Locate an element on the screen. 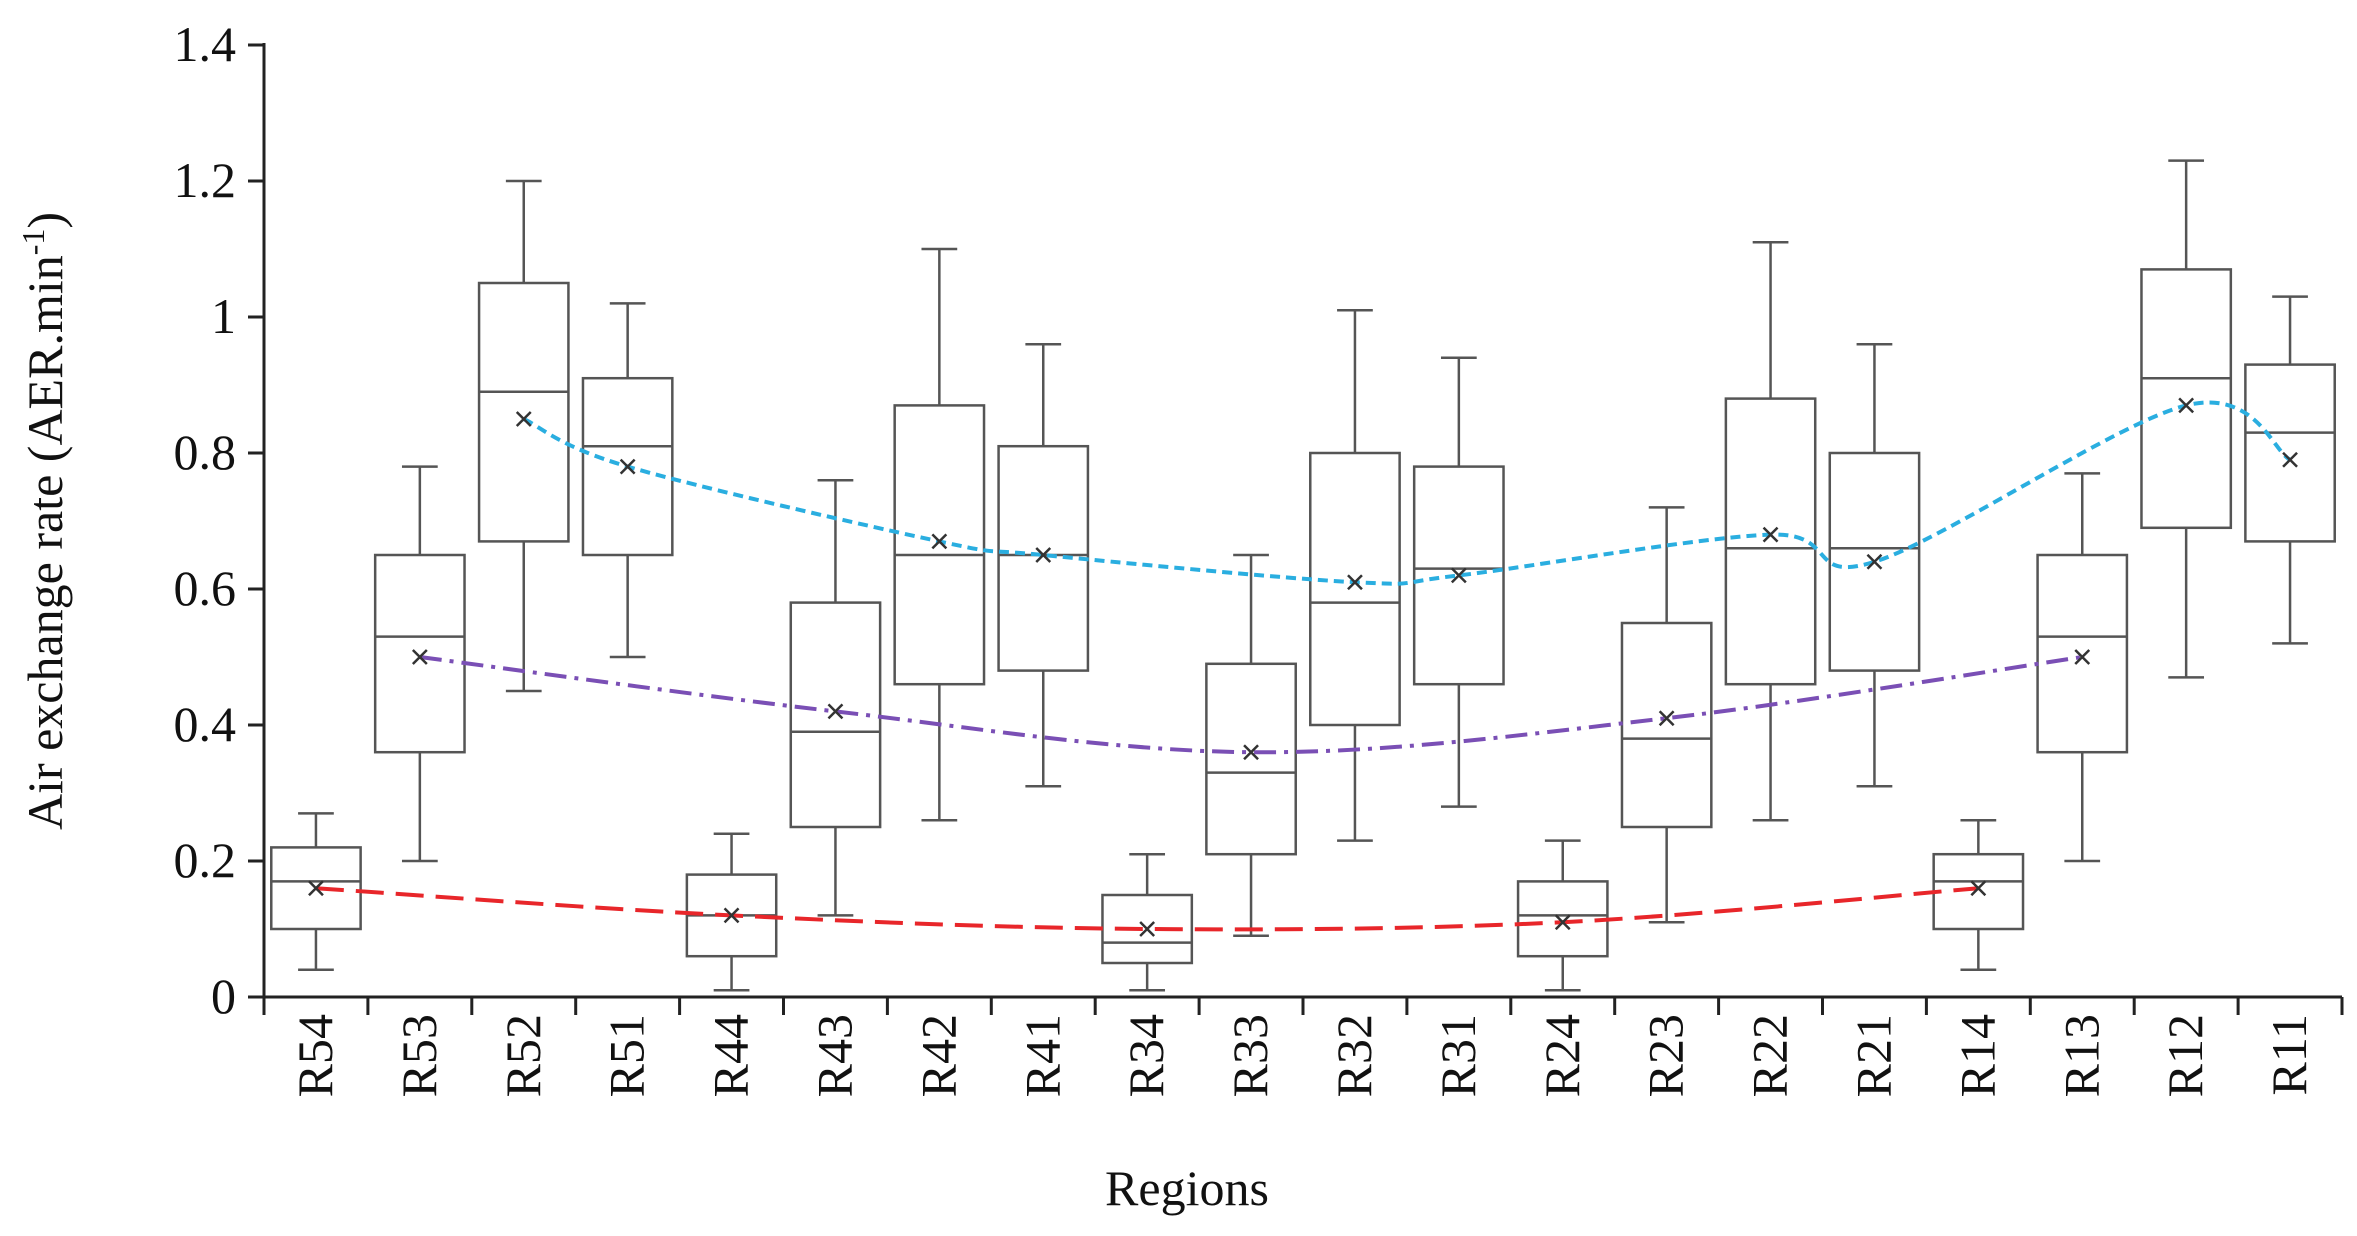  x-tick-label: R23 is located at coordinates (1666, 1055).